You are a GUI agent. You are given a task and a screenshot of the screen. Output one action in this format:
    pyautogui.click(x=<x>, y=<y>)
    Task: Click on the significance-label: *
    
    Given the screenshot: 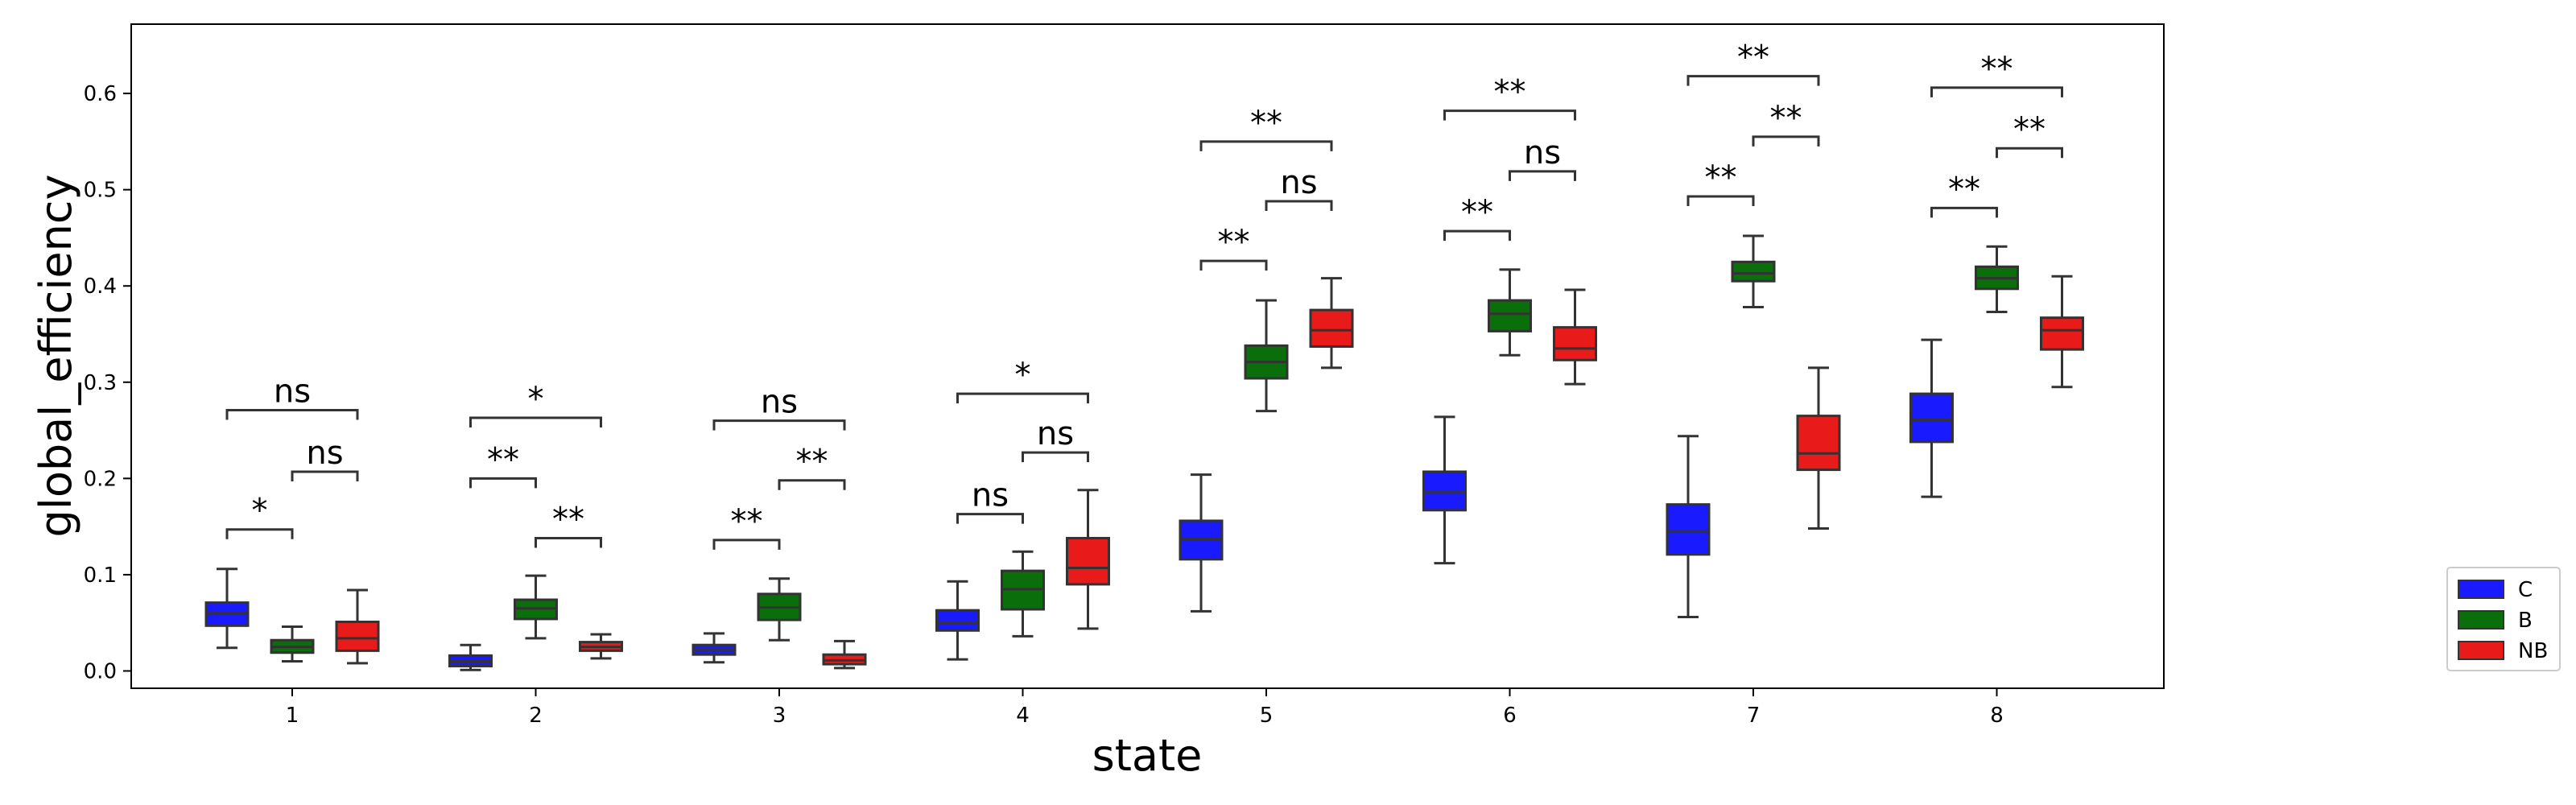 What is the action you would take?
    pyautogui.click(x=260, y=511)
    